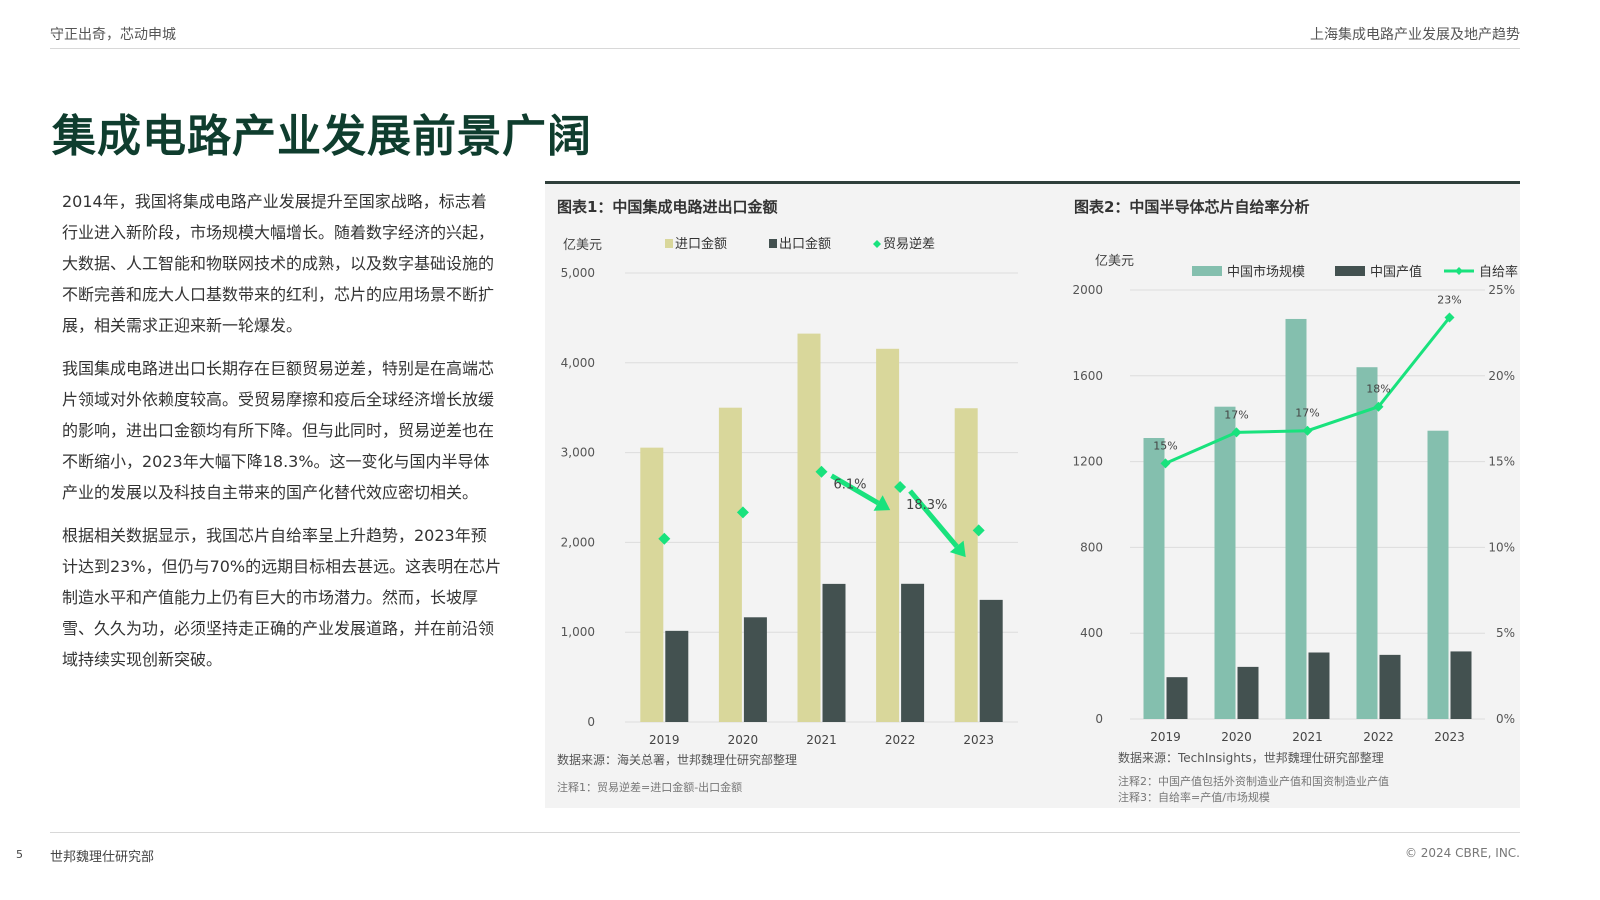 The image size is (1600, 900). I want to click on chart1-note: 注释1：贸易逆差=进口金额-出口金额, so click(650, 787).